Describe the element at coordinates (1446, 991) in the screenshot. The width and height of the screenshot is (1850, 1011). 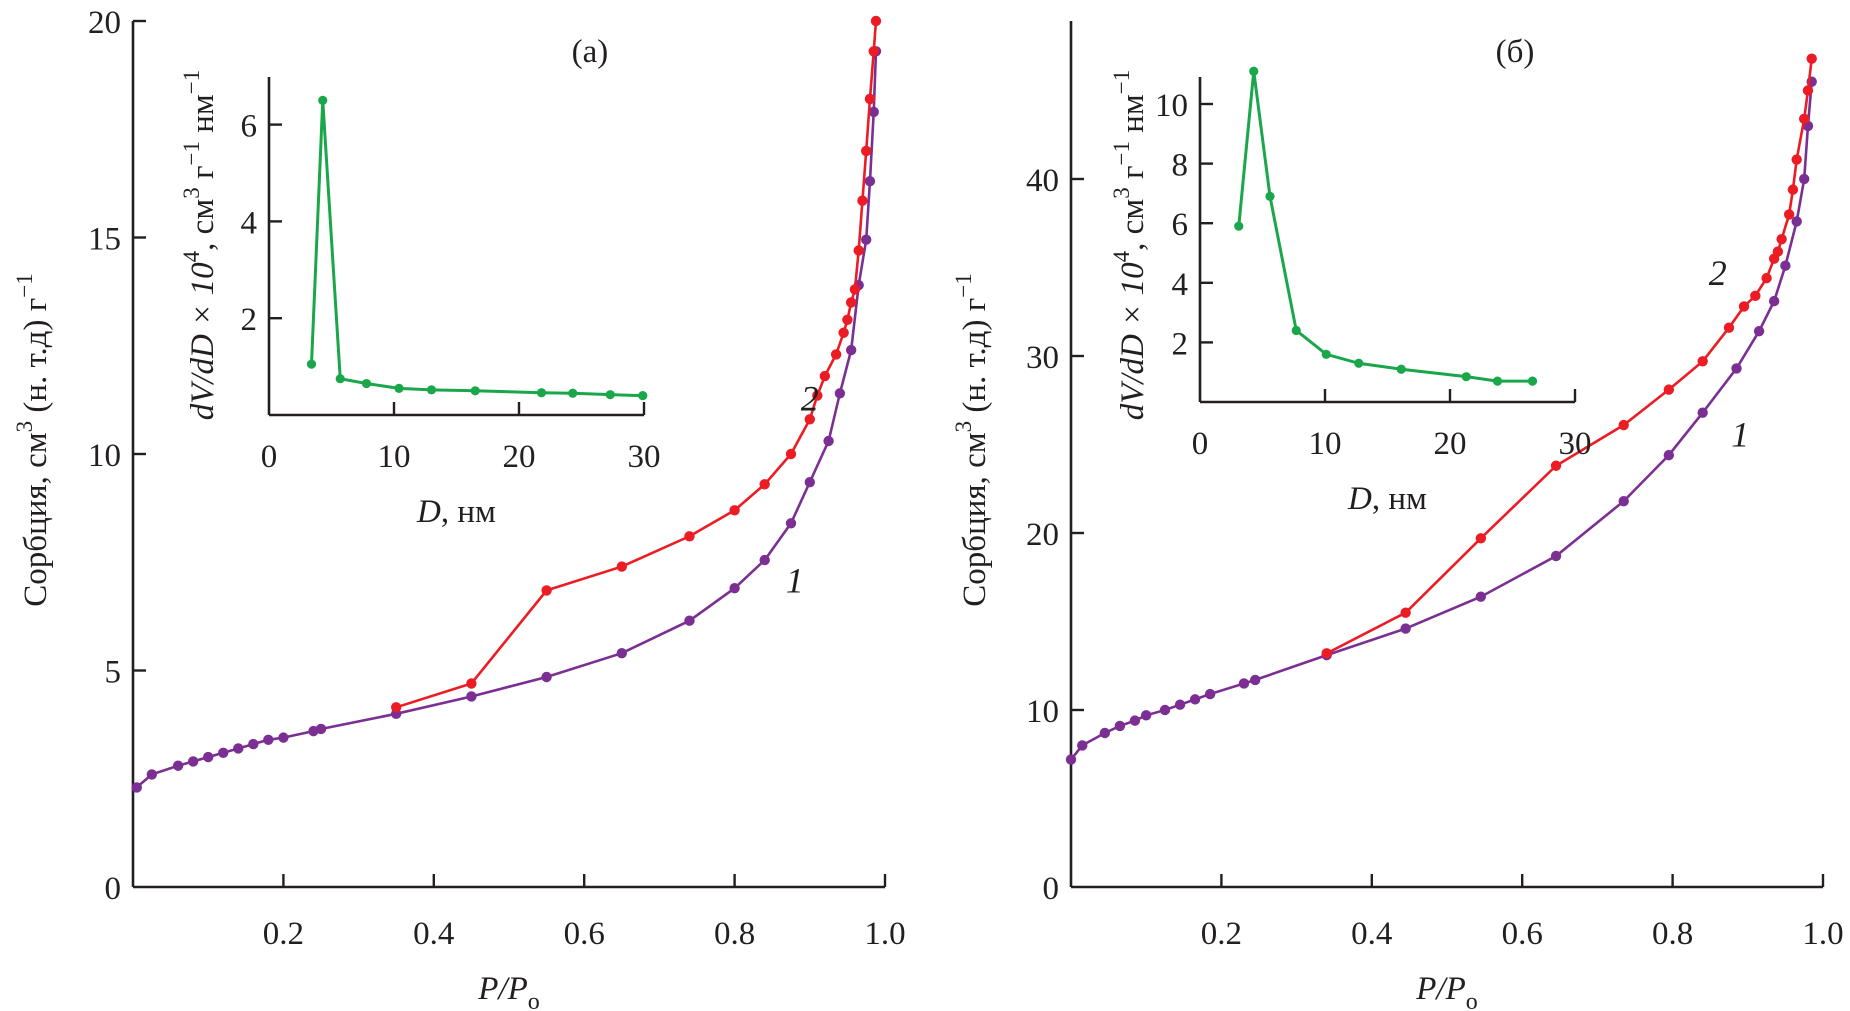
I see `x-axis-label: P/Po` at that location.